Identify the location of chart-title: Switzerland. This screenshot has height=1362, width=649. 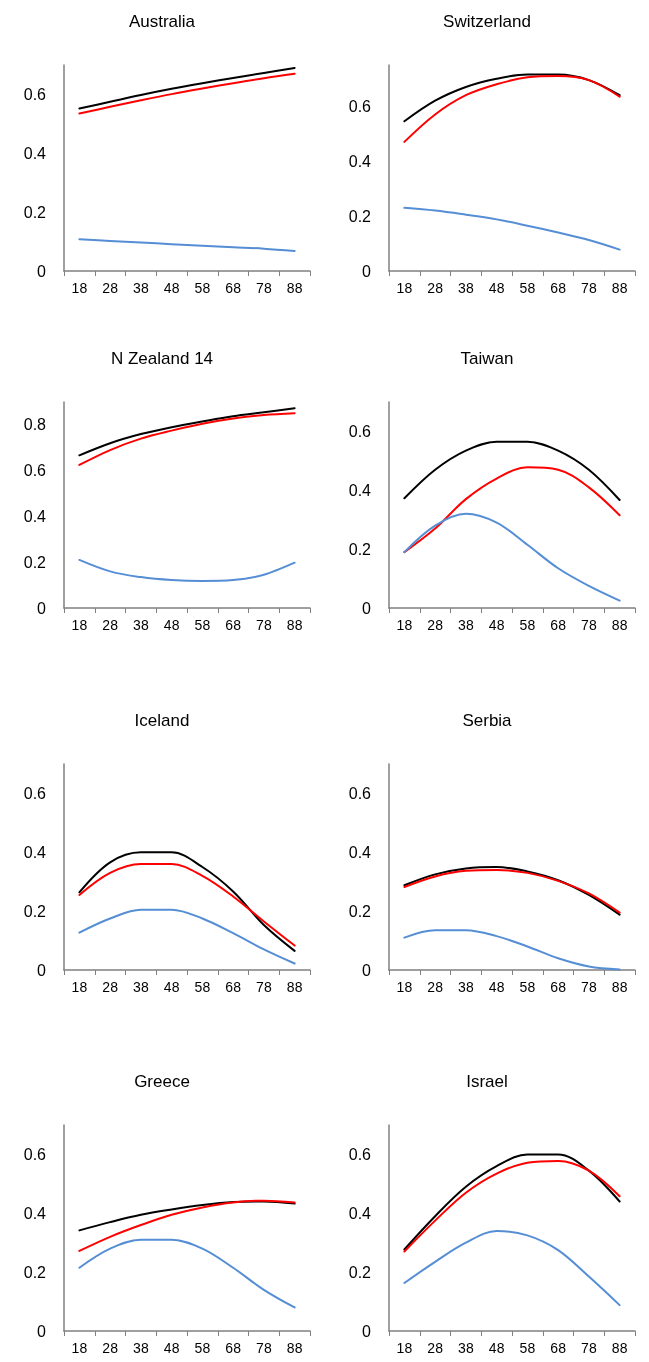
(487, 21).